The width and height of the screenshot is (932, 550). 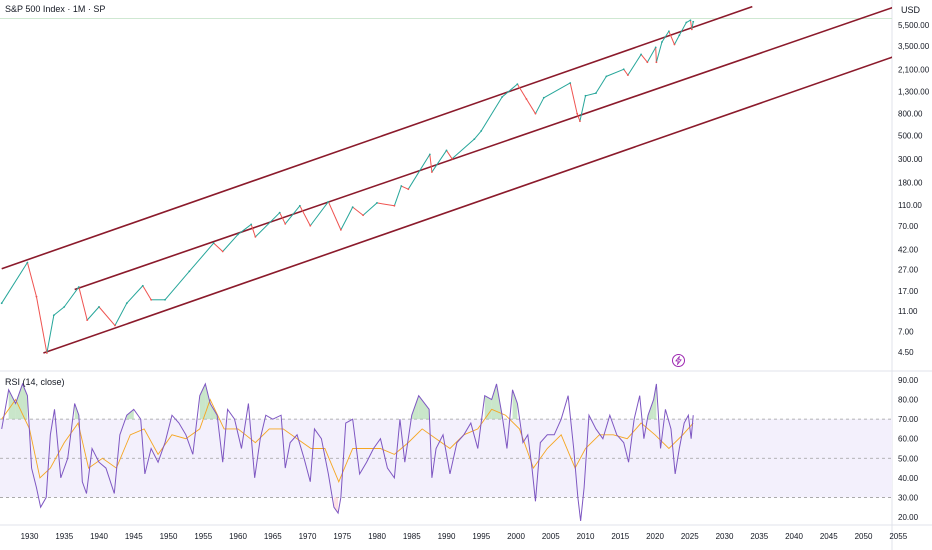 I want to click on price-tick-label: 7.00, so click(x=906, y=332).